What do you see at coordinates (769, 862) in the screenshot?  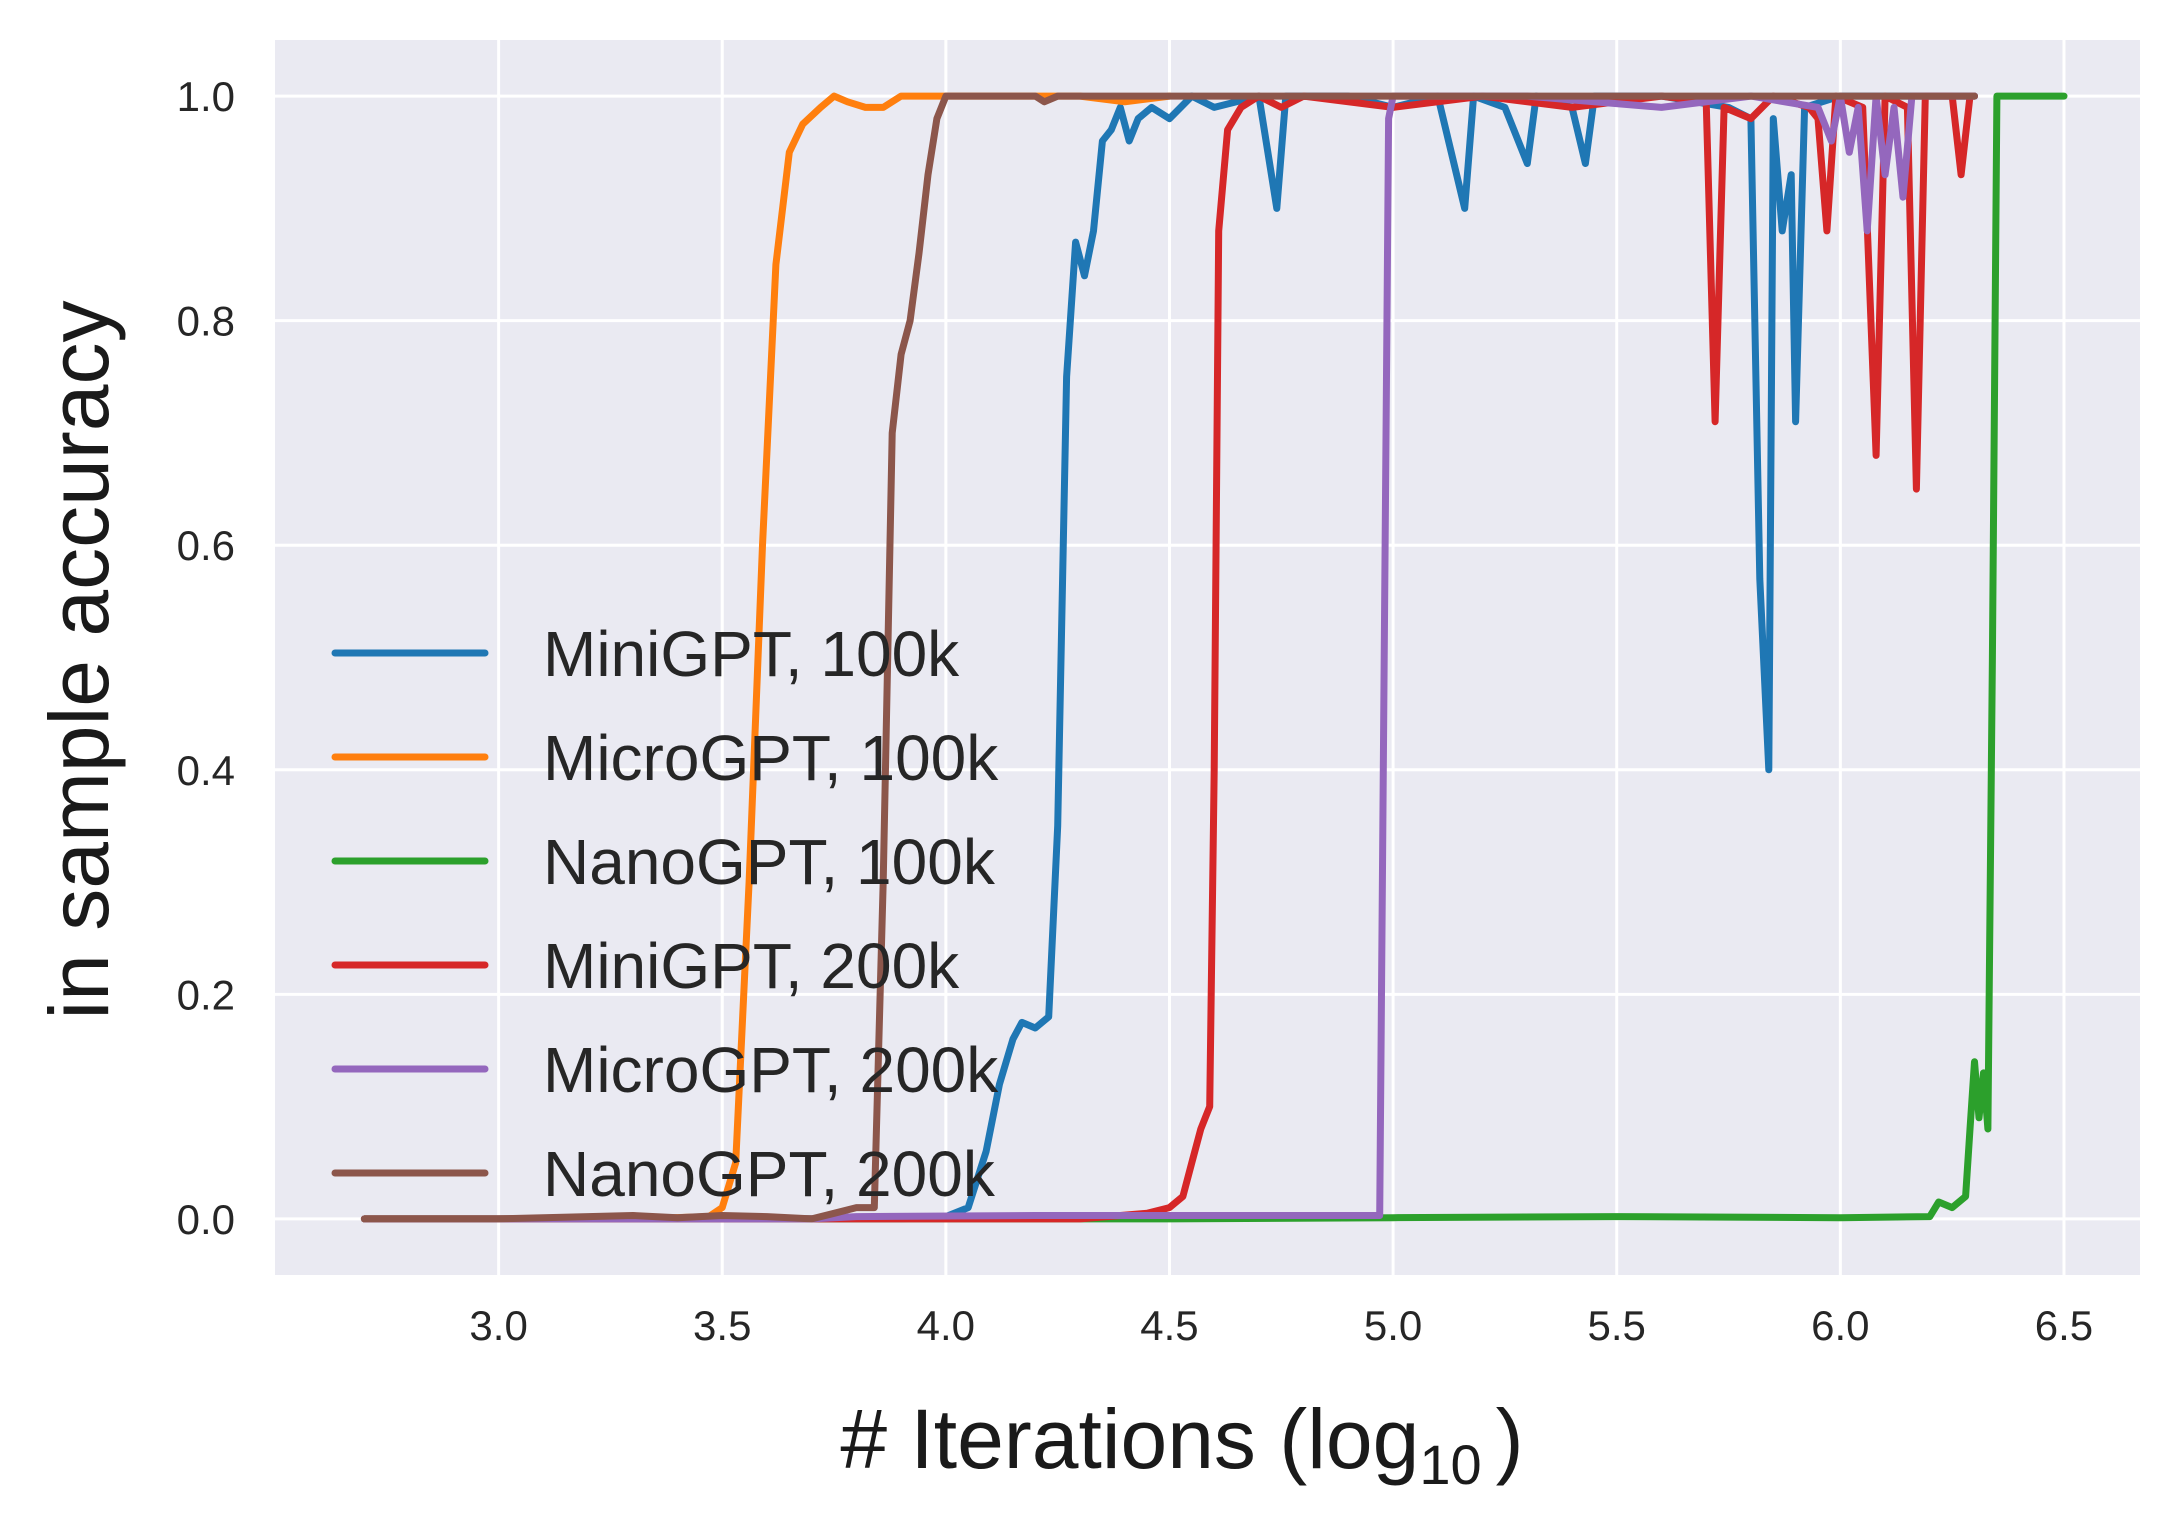 I see `legend-label: NanoGPT, 100k` at bounding box center [769, 862].